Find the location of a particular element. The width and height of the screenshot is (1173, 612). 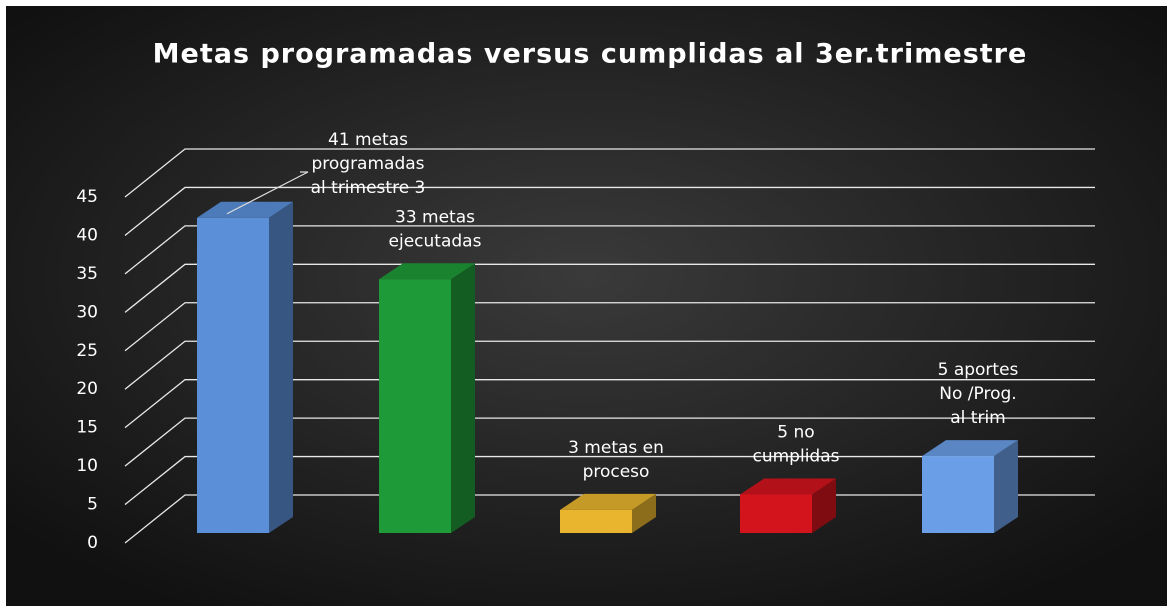

data-label: 41 metas is located at coordinates (368, 140).